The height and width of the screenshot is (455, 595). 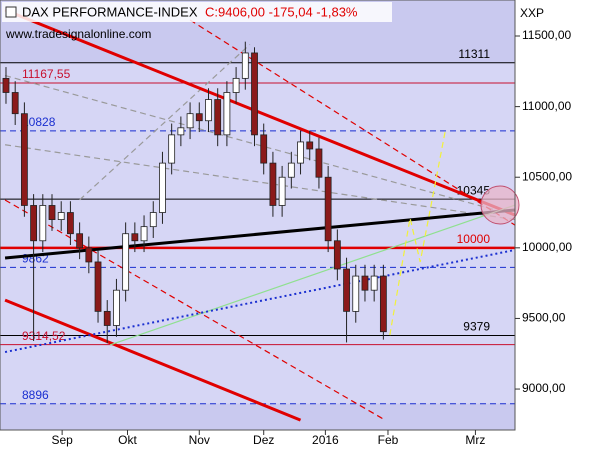 I want to click on chart-title: DAX PERFORMANCE-INDEX, so click(x=110, y=11).